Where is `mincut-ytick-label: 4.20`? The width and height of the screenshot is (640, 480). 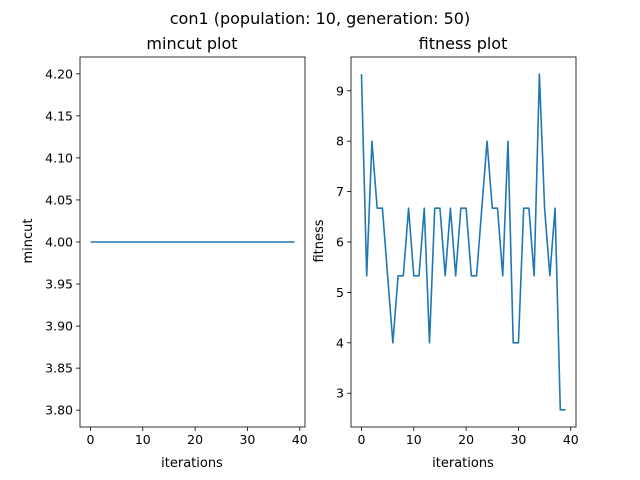 mincut-ytick-label: 4.20 is located at coordinates (59, 73).